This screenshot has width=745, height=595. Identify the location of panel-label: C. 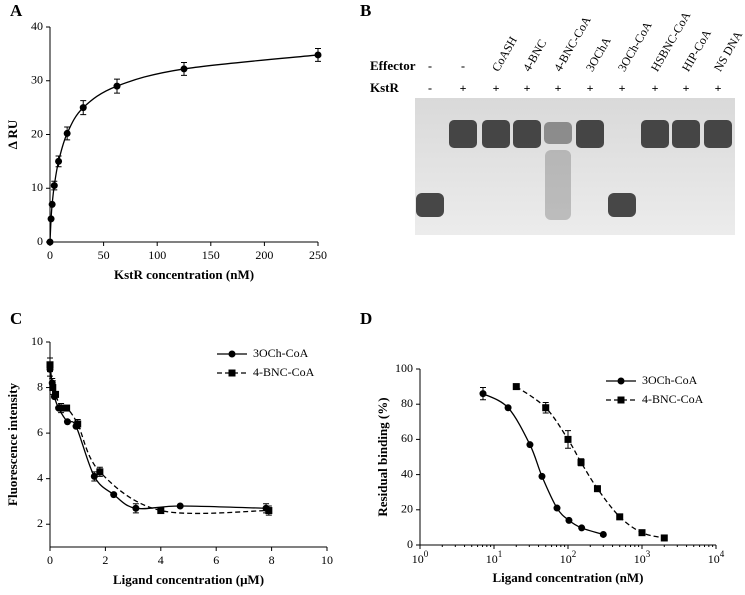
(16, 318).